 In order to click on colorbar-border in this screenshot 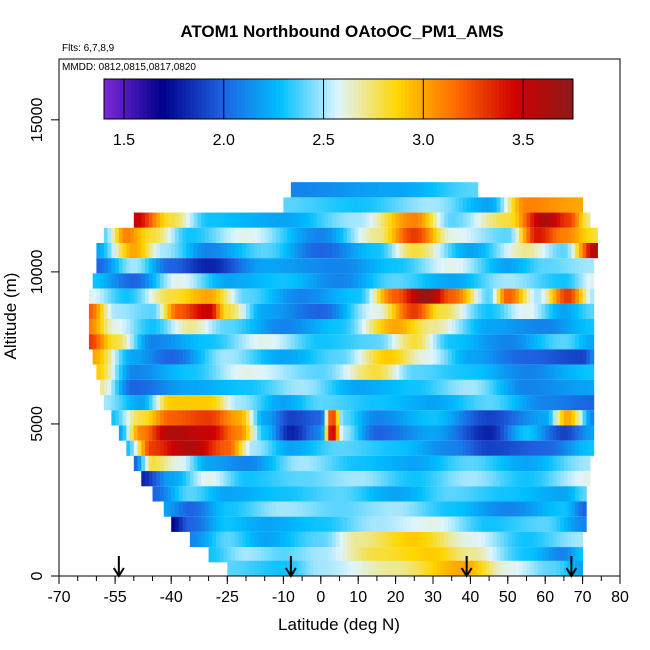, I will do `click(338, 99)`.